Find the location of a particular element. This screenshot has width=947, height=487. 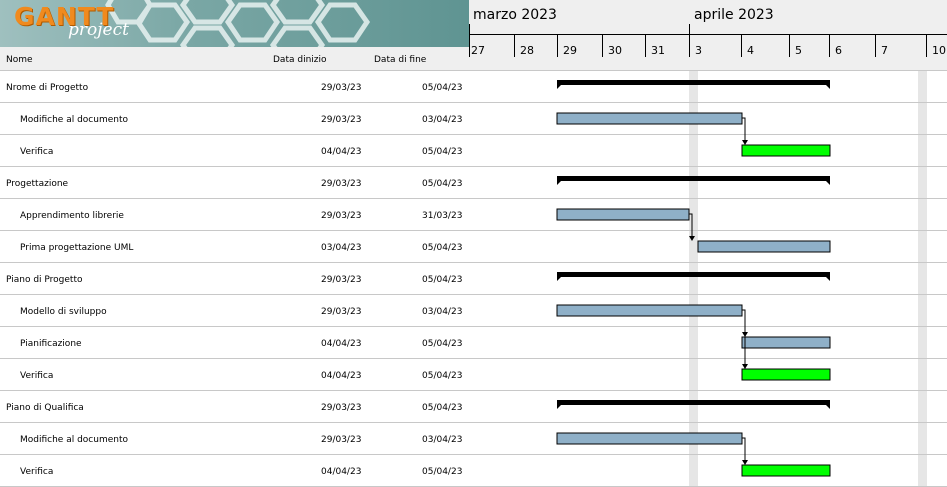

logo-brand: GANTT is located at coordinates (64, 16).